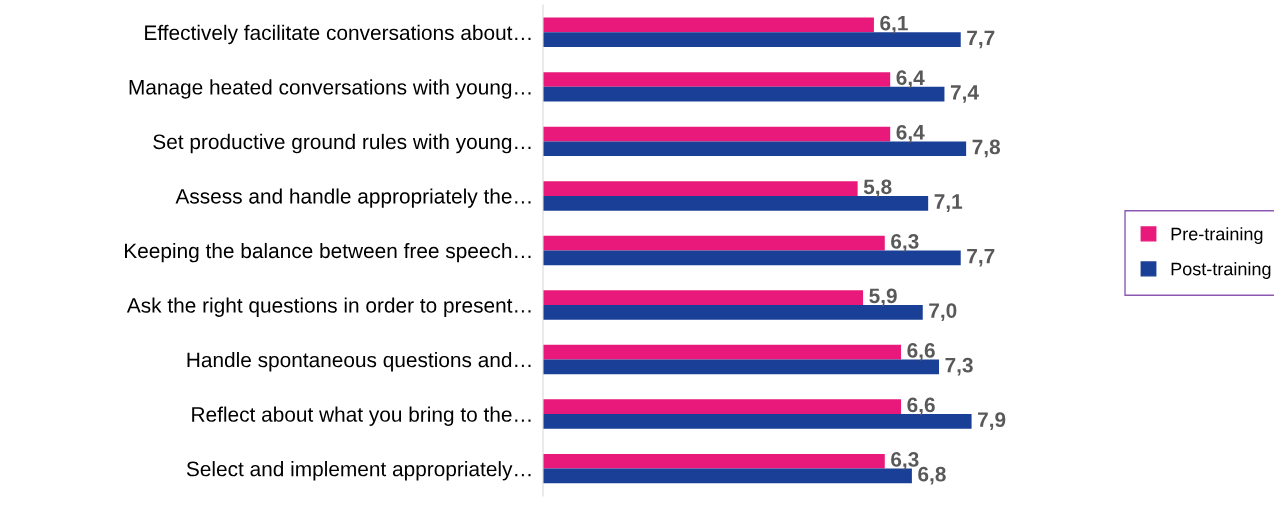 The image size is (1274, 506). I want to click on data-label: 6,1, so click(894, 24).